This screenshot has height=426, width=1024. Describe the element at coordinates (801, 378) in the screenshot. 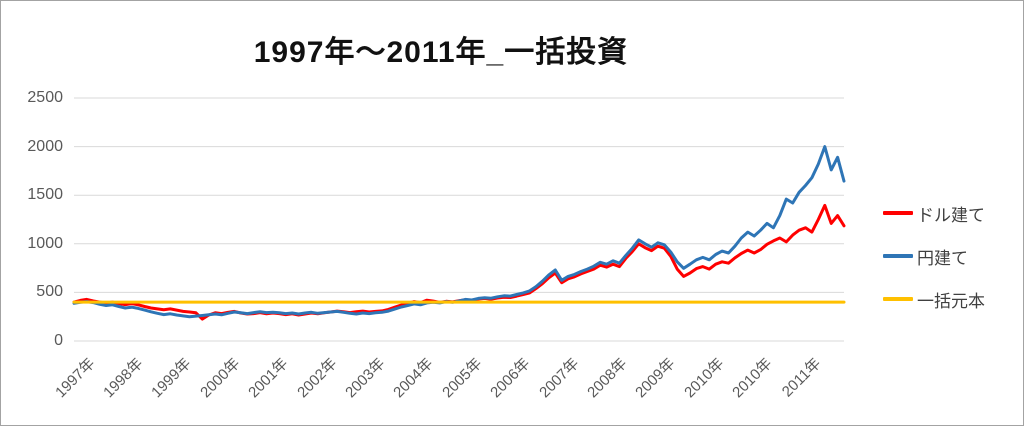

I see `x-tick-label: 2011年` at that location.